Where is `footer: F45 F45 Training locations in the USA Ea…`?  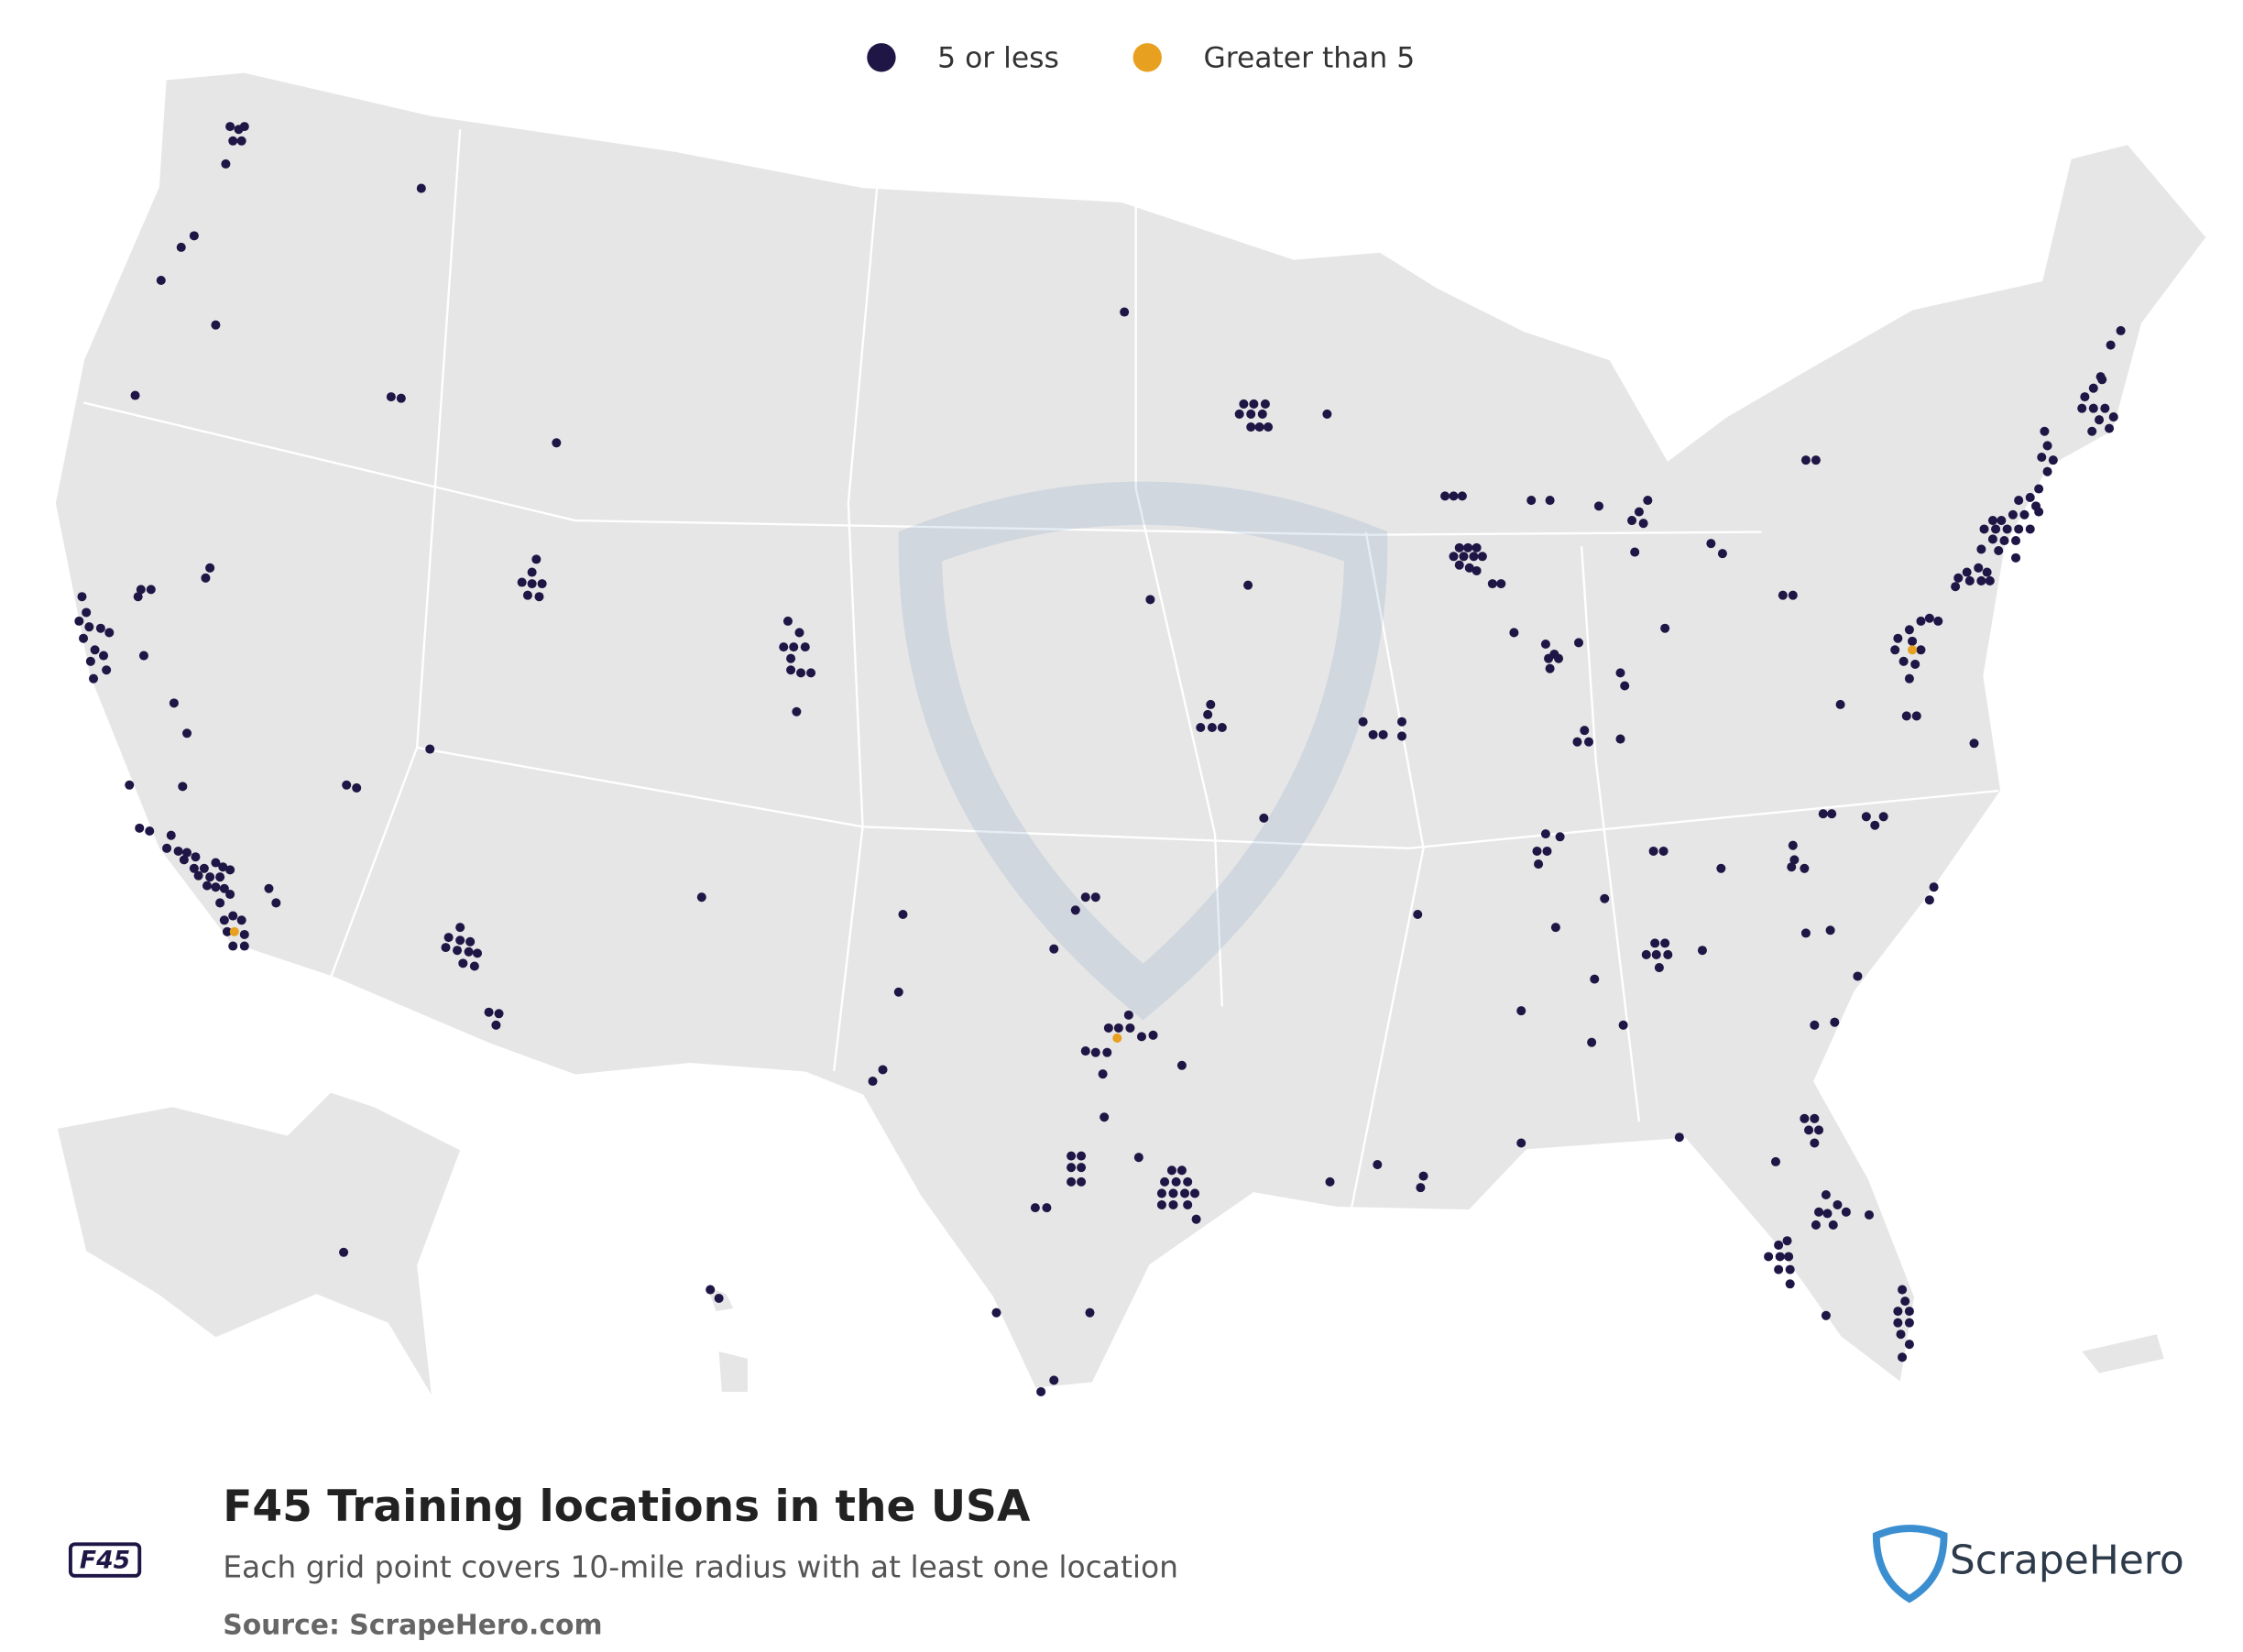 footer: F45 F45 Training locations in the USA Ea… is located at coordinates (1126, 1561).